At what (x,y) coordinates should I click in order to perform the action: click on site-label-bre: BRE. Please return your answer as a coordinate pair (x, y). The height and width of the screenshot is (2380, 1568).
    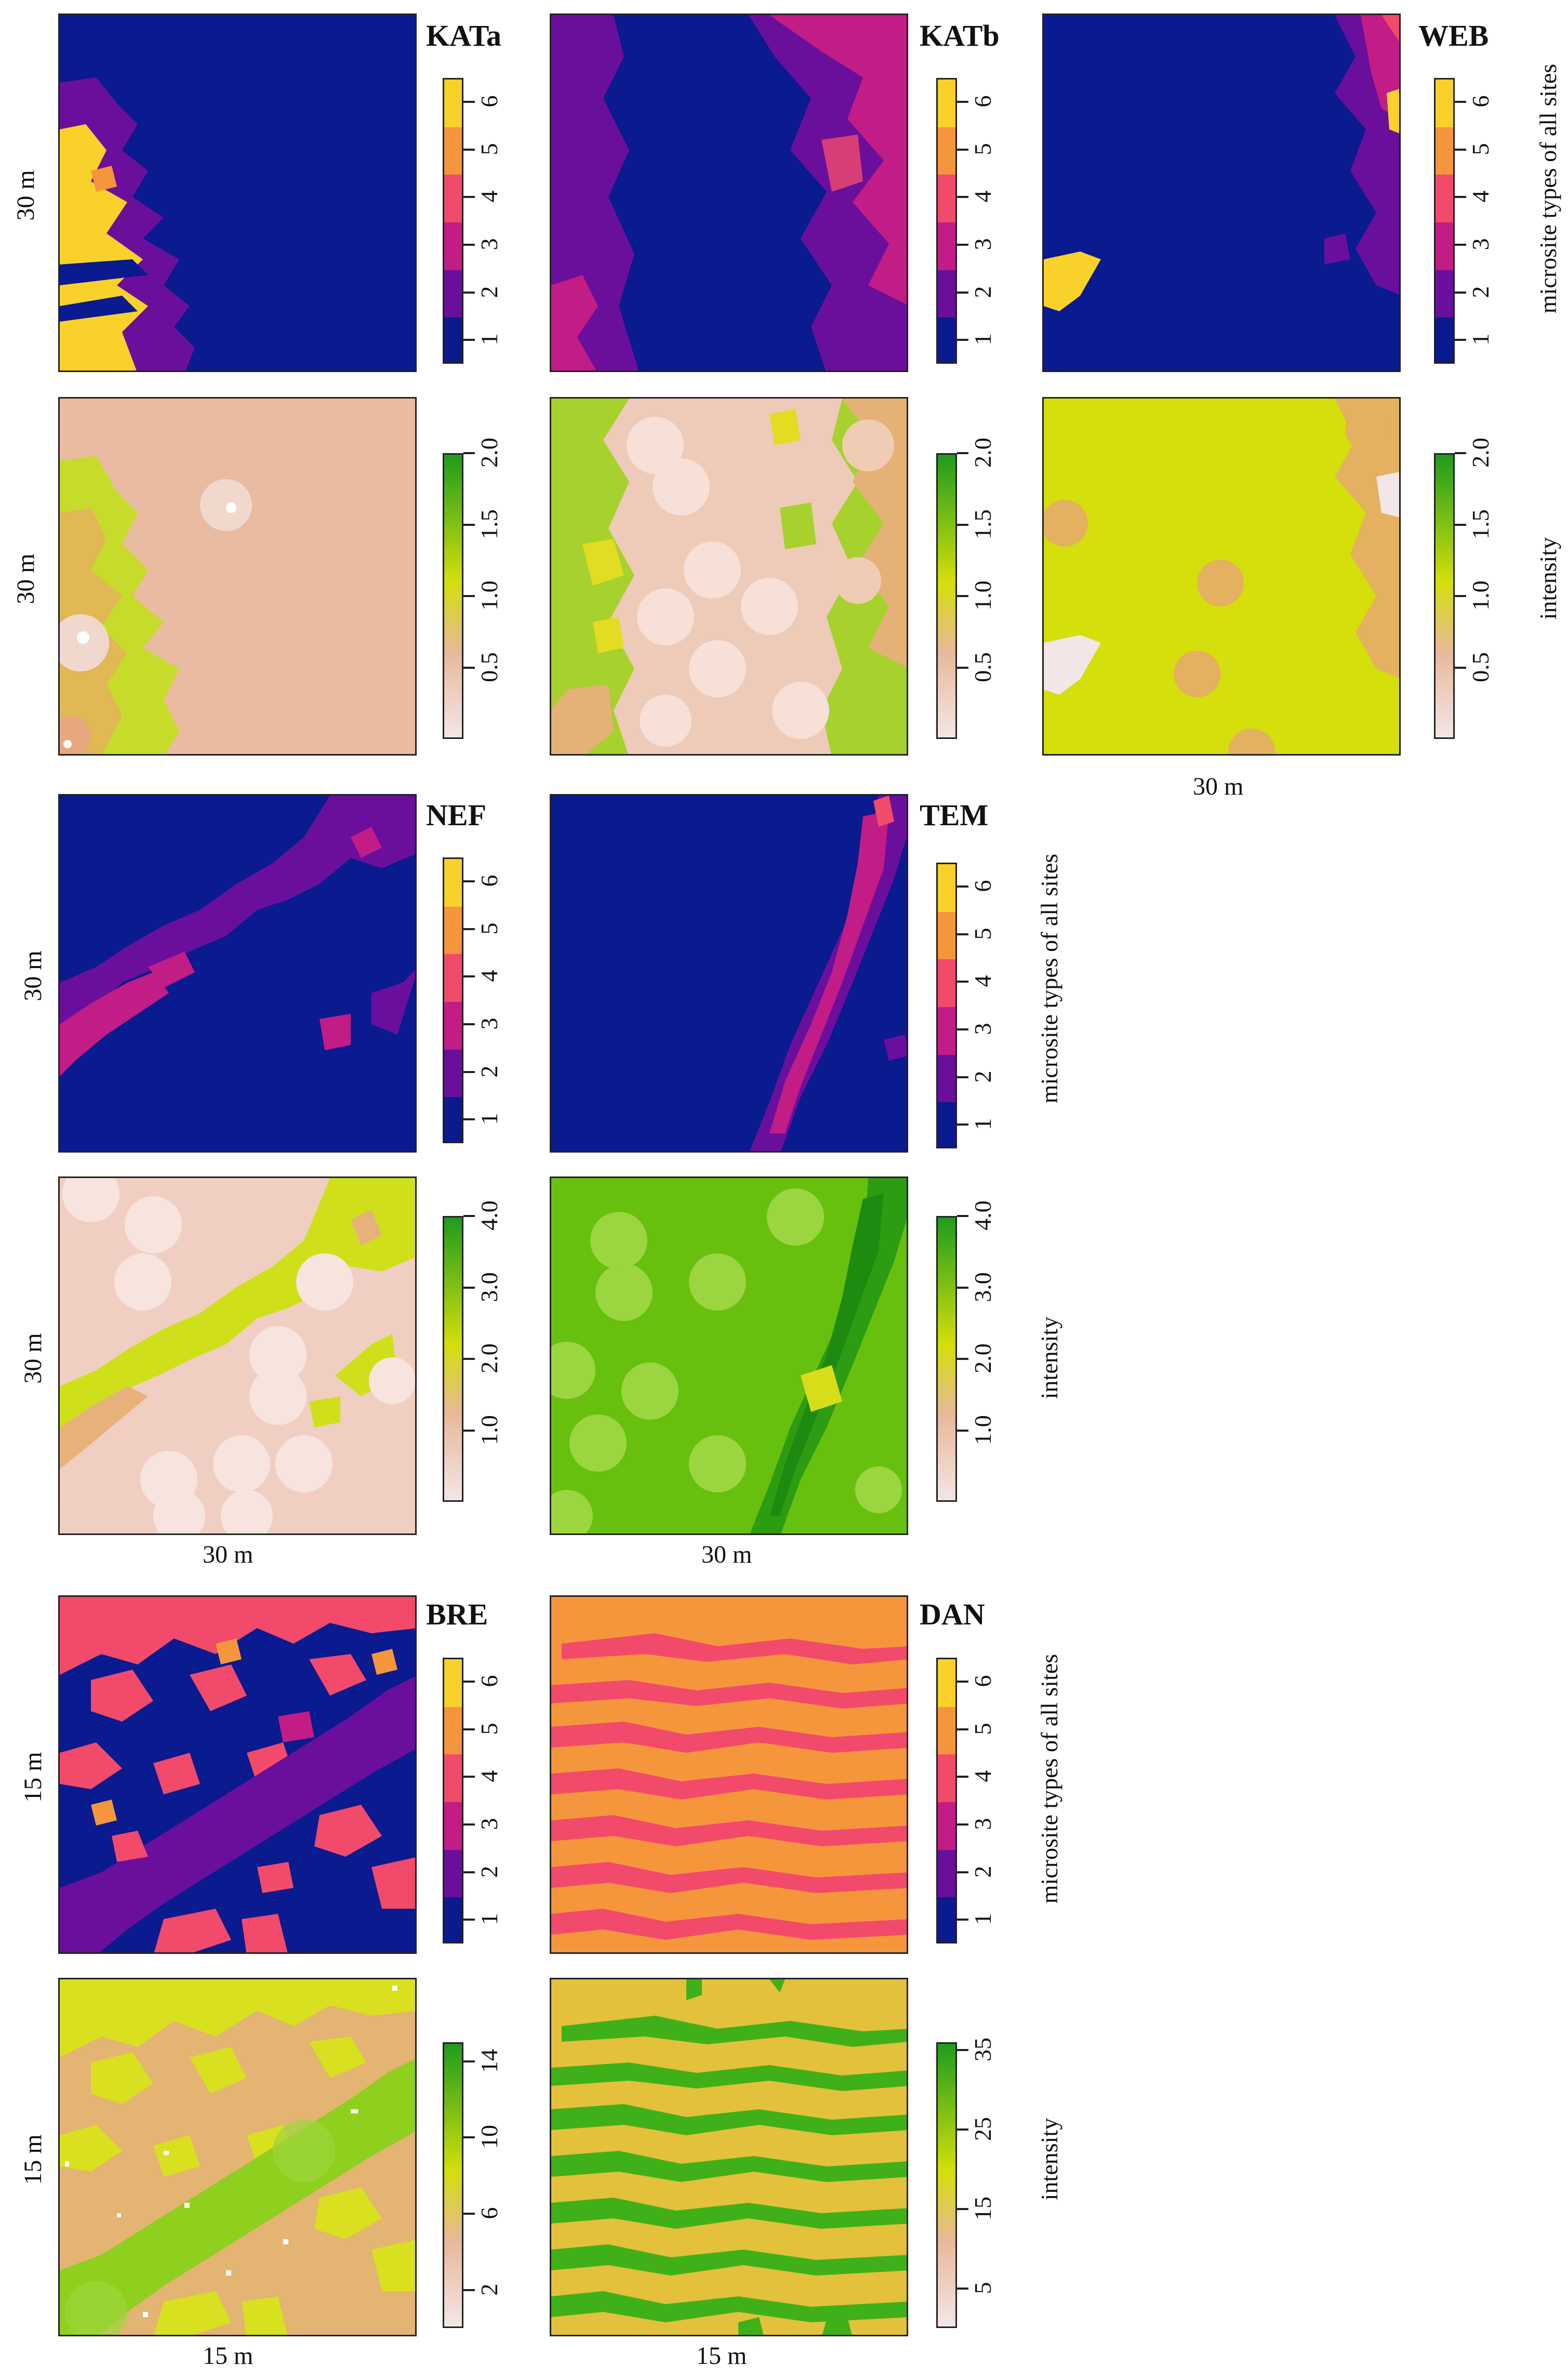
    Looking at the image, I should click on (457, 1614).